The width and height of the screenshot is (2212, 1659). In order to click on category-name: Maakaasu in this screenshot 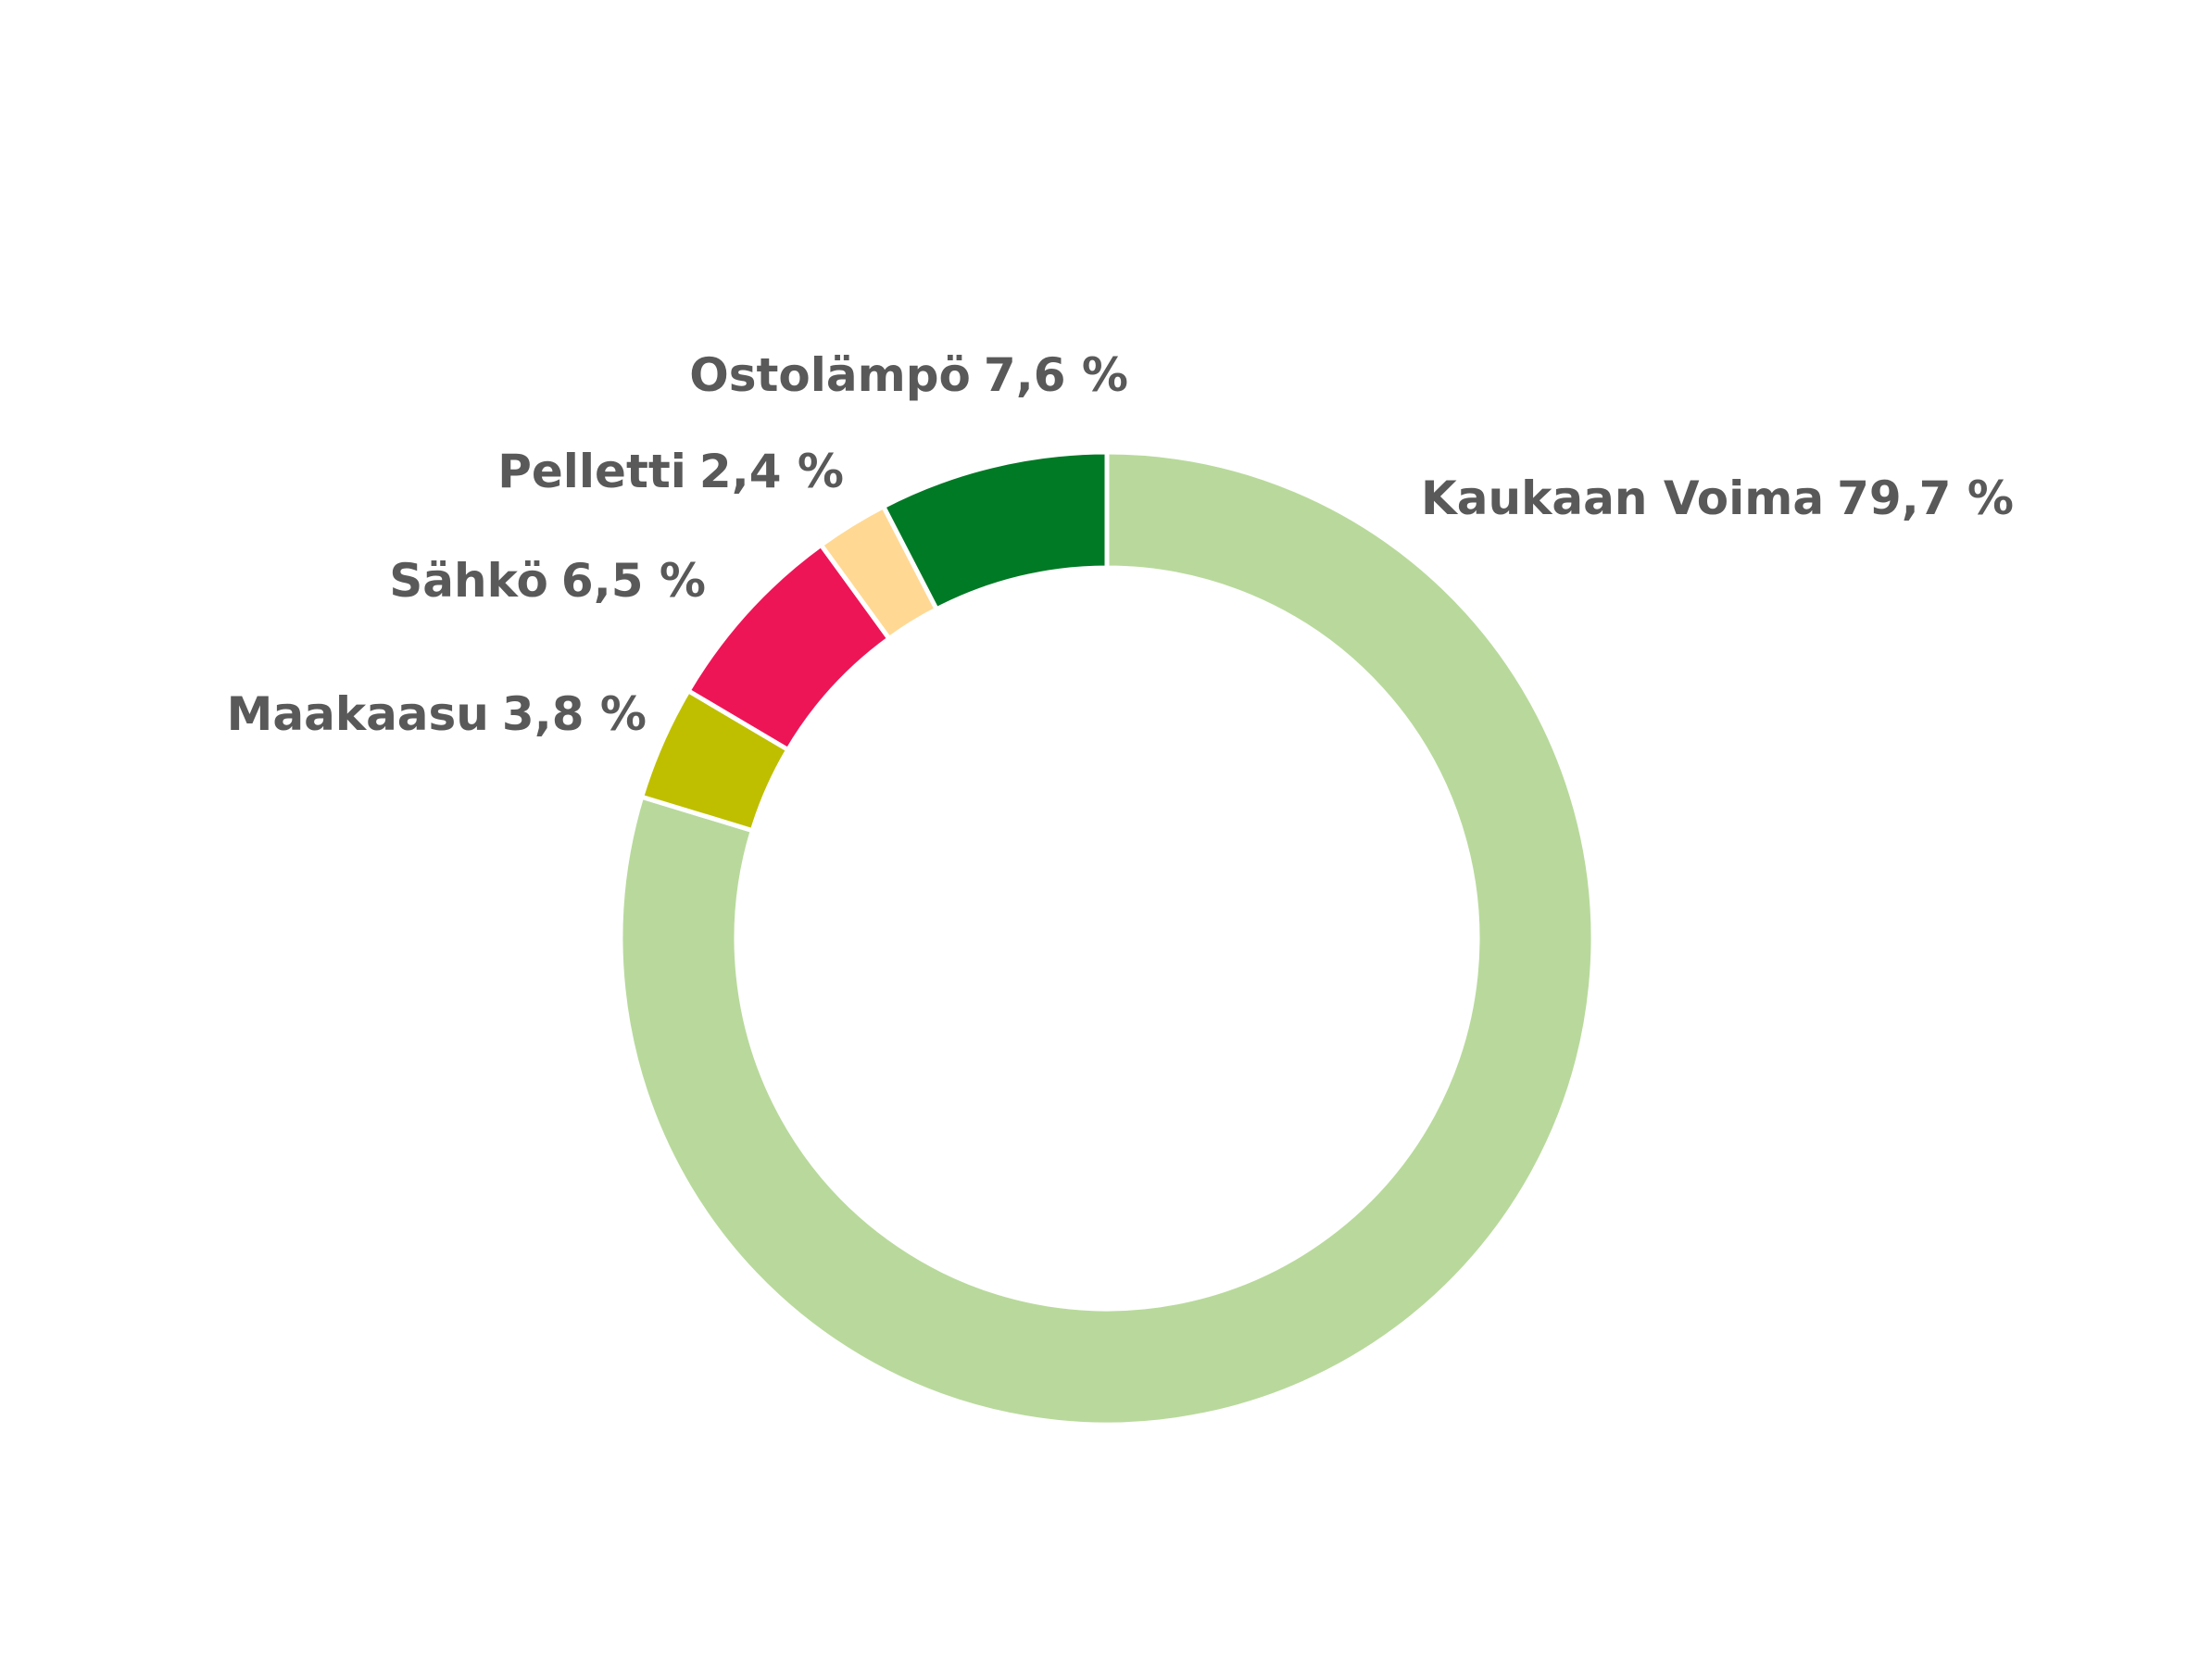, I will do `click(358, 714)`.